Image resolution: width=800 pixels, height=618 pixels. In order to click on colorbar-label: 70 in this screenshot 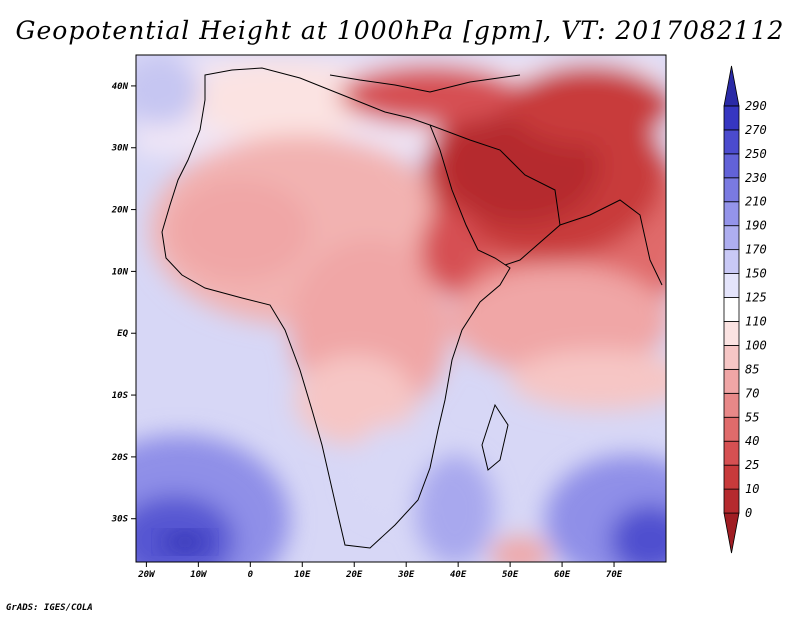, I will do `click(752, 393)`.